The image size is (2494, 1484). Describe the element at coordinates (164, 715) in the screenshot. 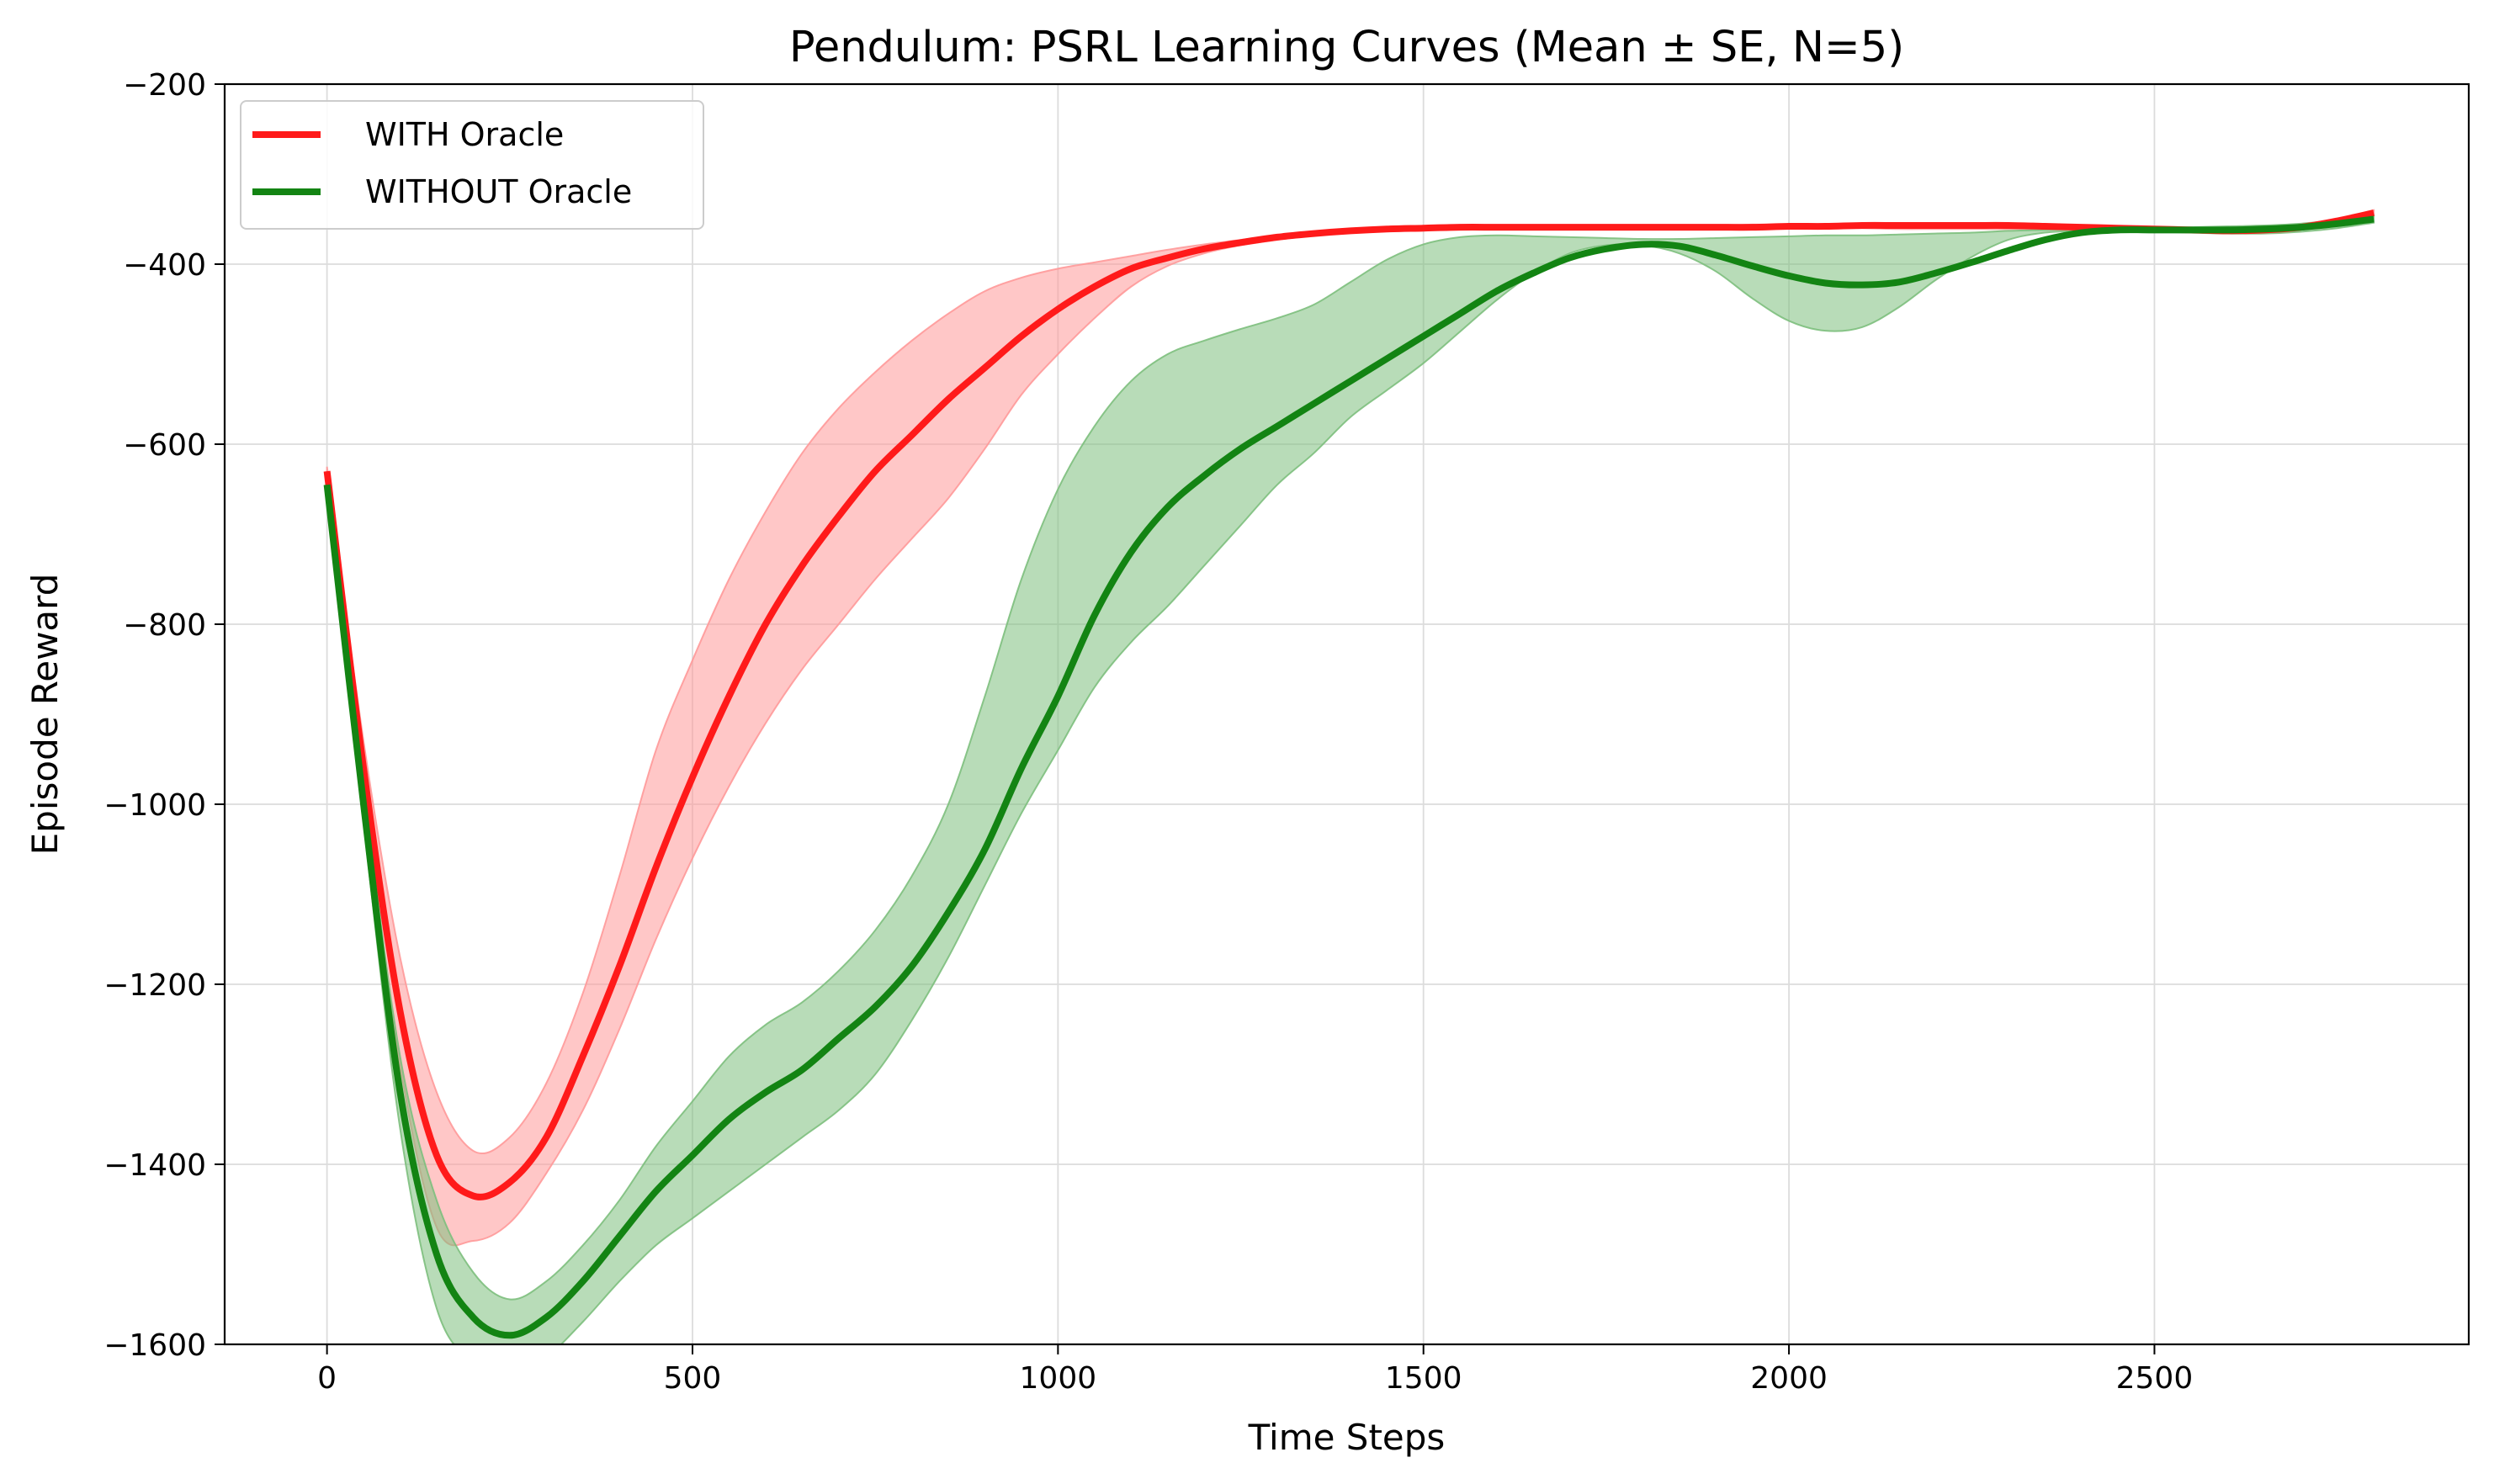

I see `y-axis-ticks: −1600 −1400 −1200 −1000 −800 −600 −400 −200` at that location.